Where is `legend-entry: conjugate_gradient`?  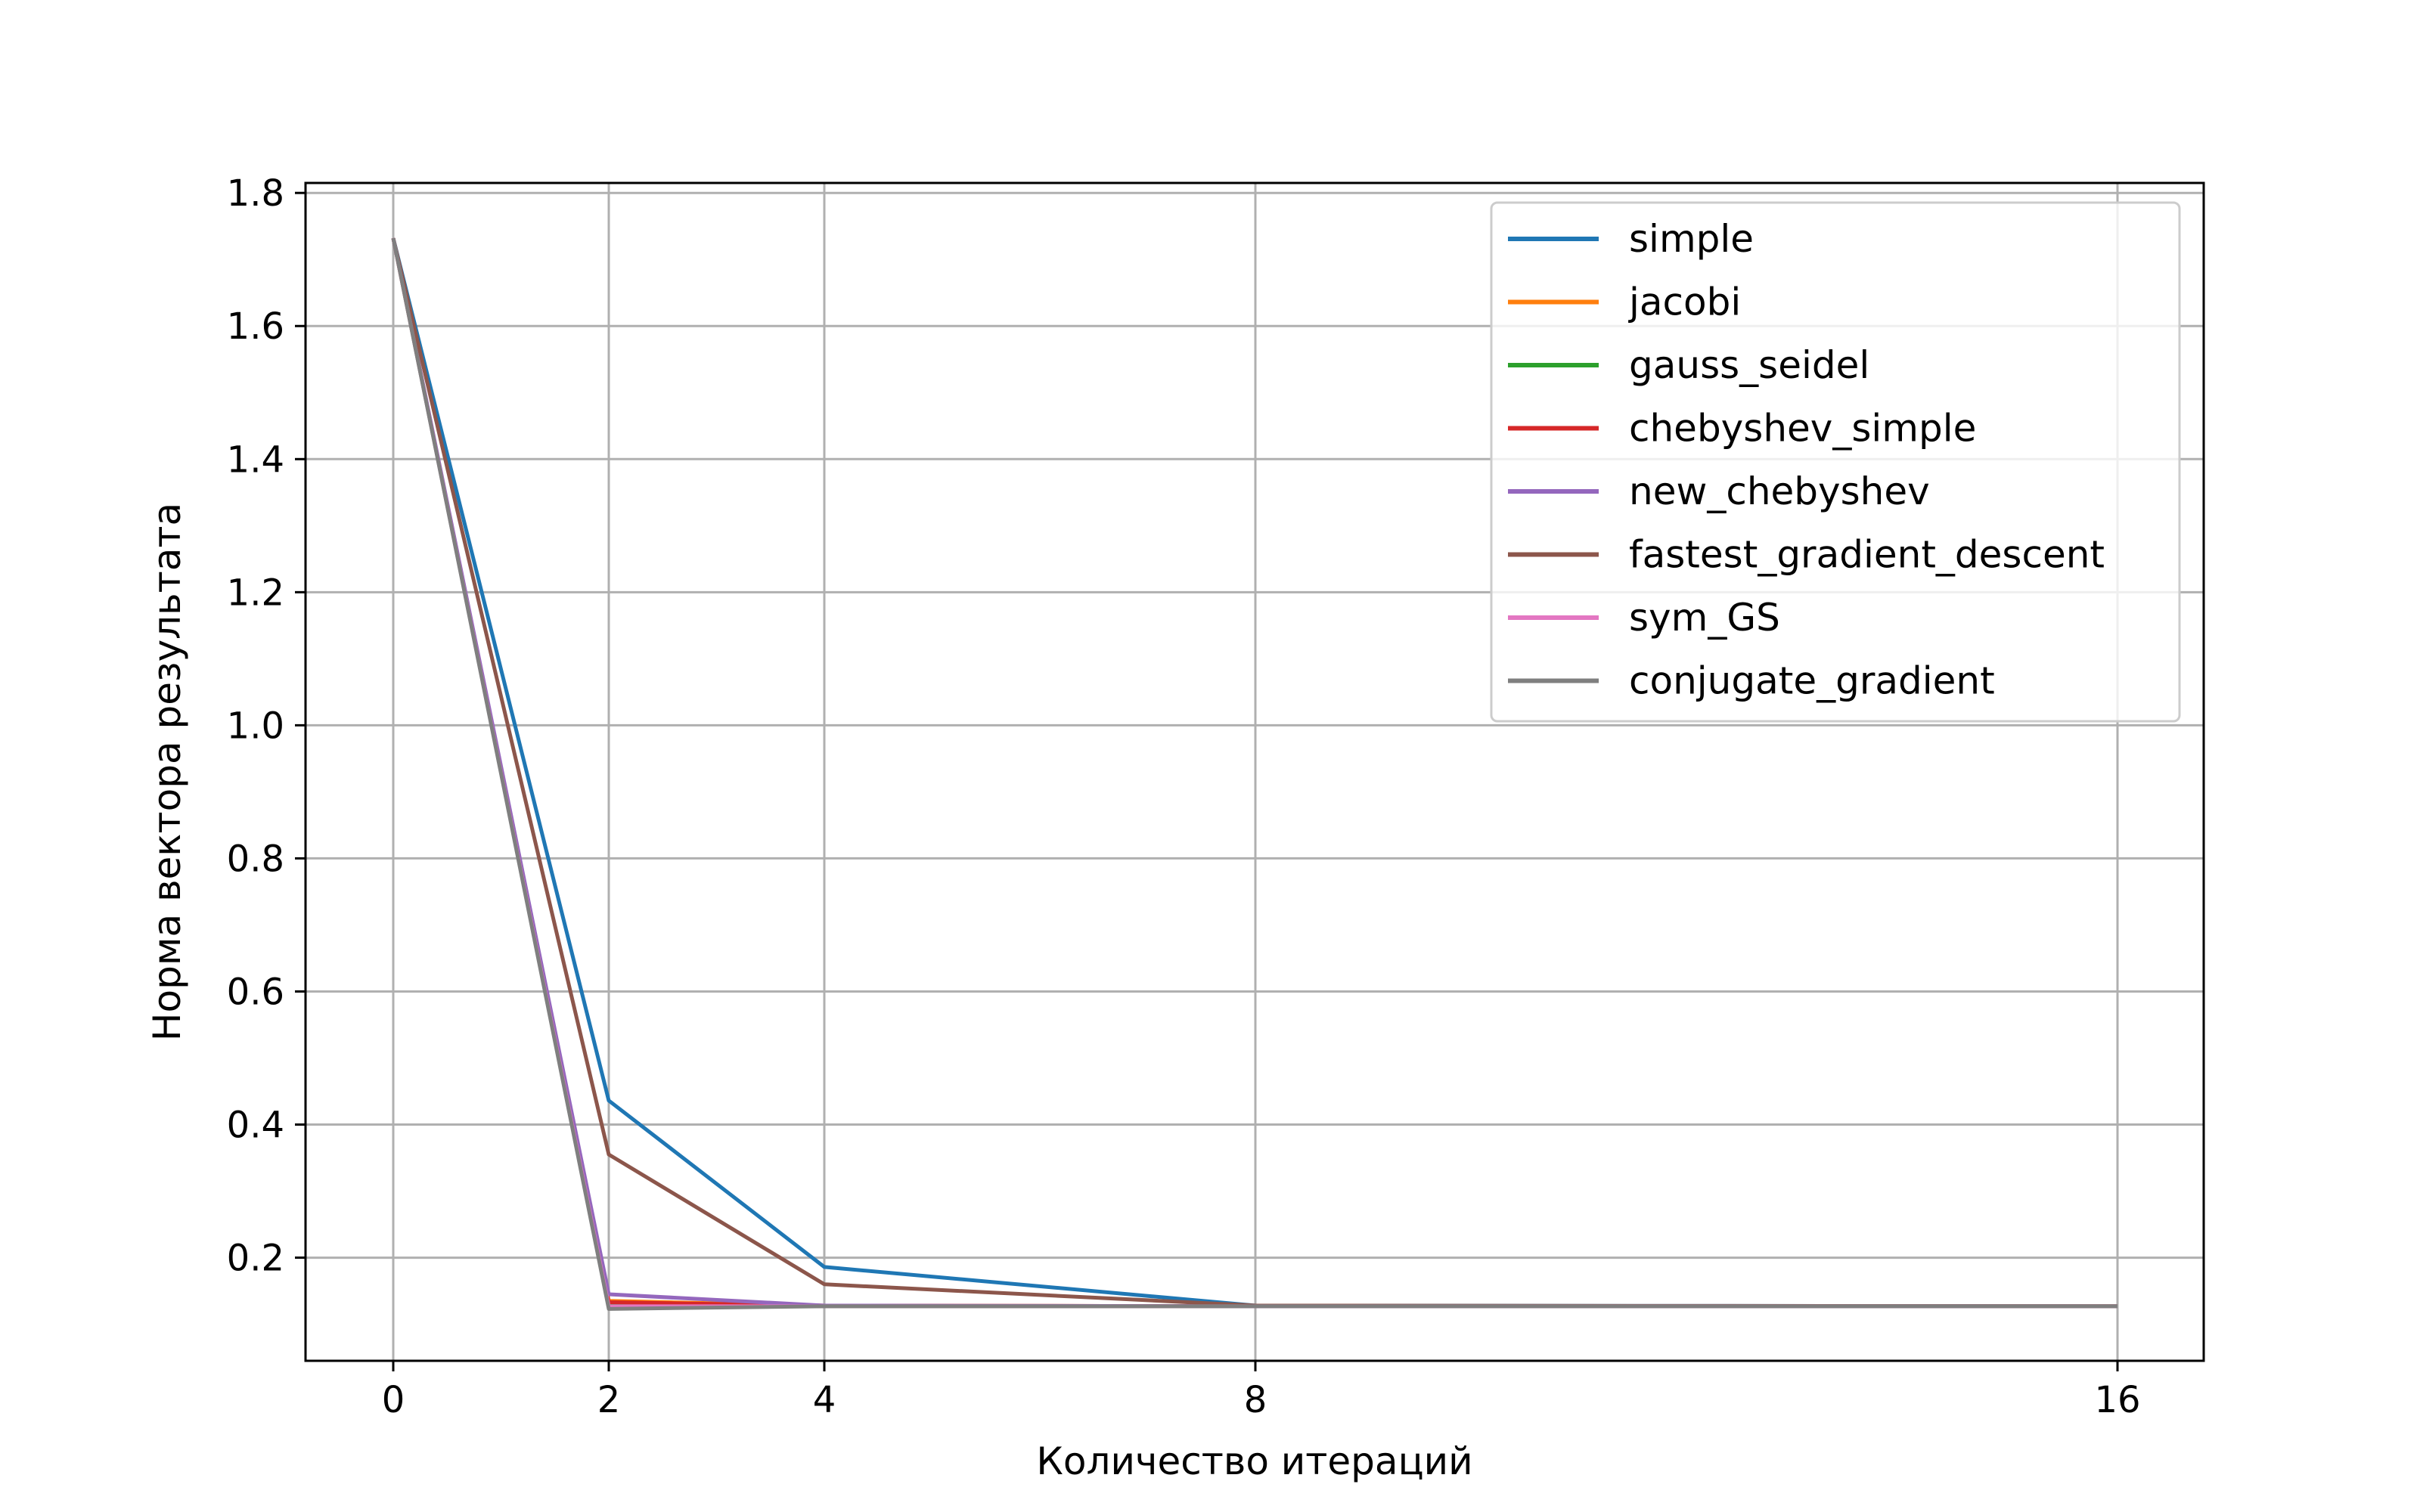 legend-entry: conjugate_gradient is located at coordinates (1751, 681).